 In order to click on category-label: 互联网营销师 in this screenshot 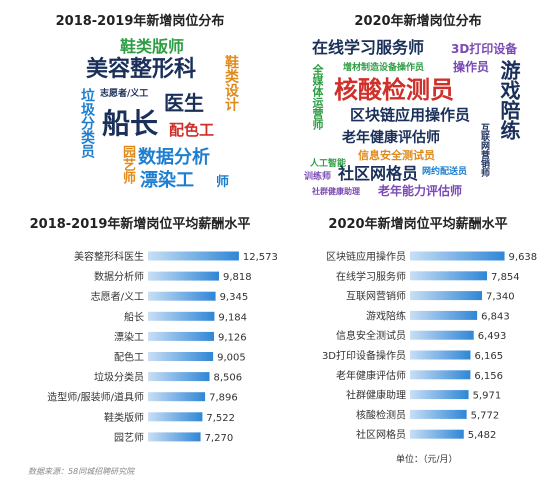, I will do `click(376, 296)`.